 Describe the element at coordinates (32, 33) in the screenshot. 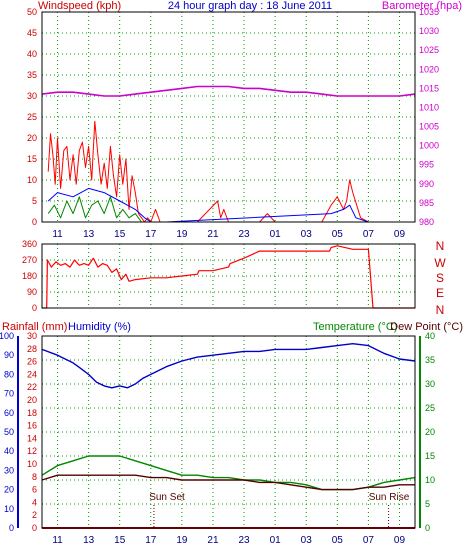

I see `wind-y-tick-label: 45` at that location.